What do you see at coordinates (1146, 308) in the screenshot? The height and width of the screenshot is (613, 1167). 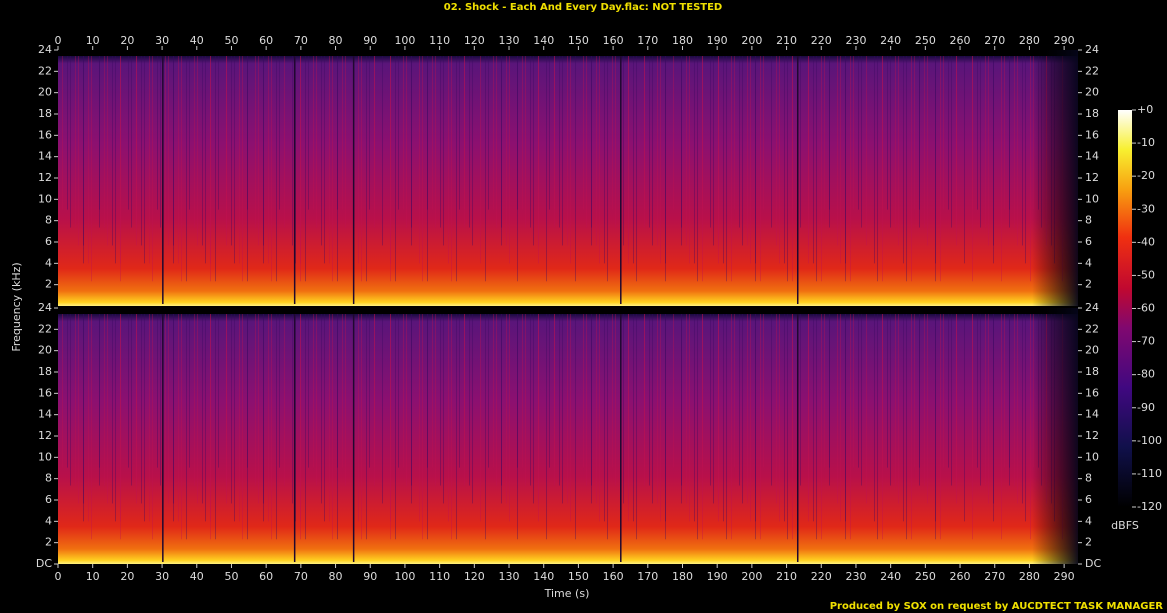 I see `colorbar-tick-label: -60` at bounding box center [1146, 308].